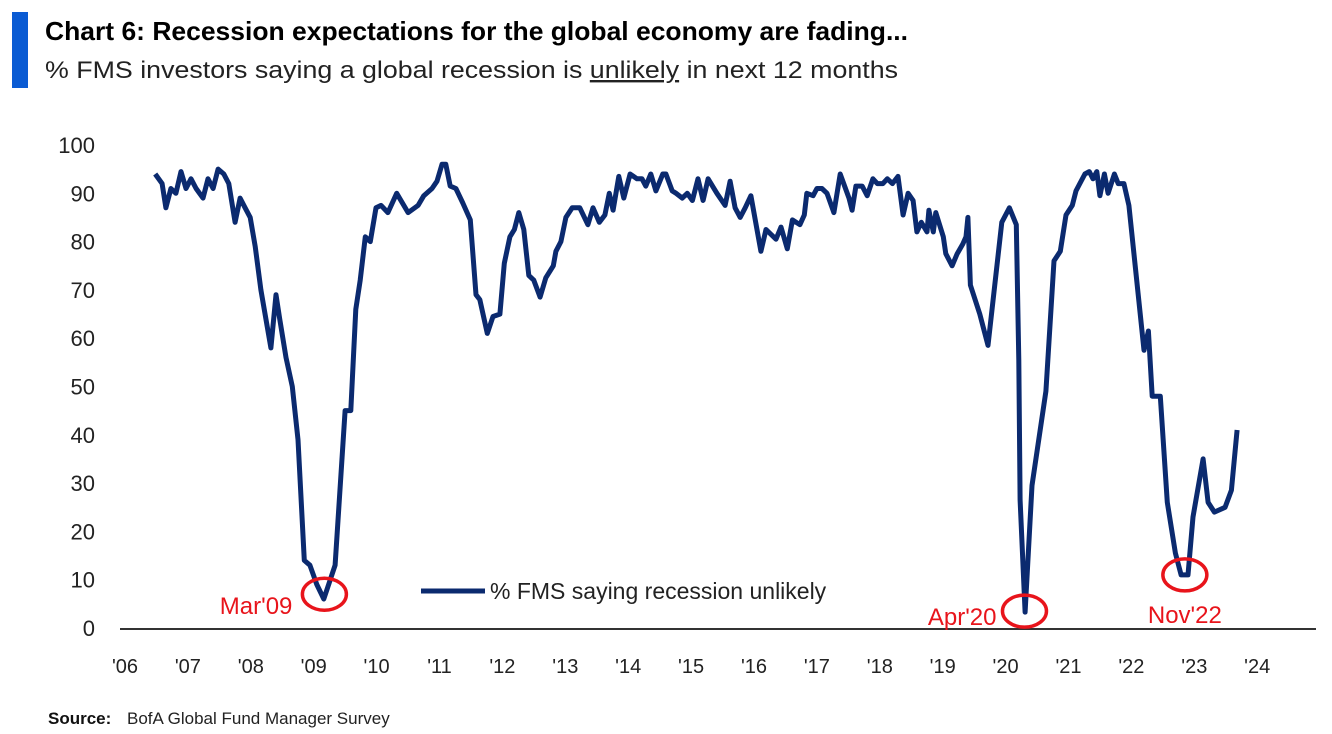 The image size is (1332, 734). What do you see at coordinates (76, 145) in the screenshot?
I see `y-tick-label: 100` at bounding box center [76, 145].